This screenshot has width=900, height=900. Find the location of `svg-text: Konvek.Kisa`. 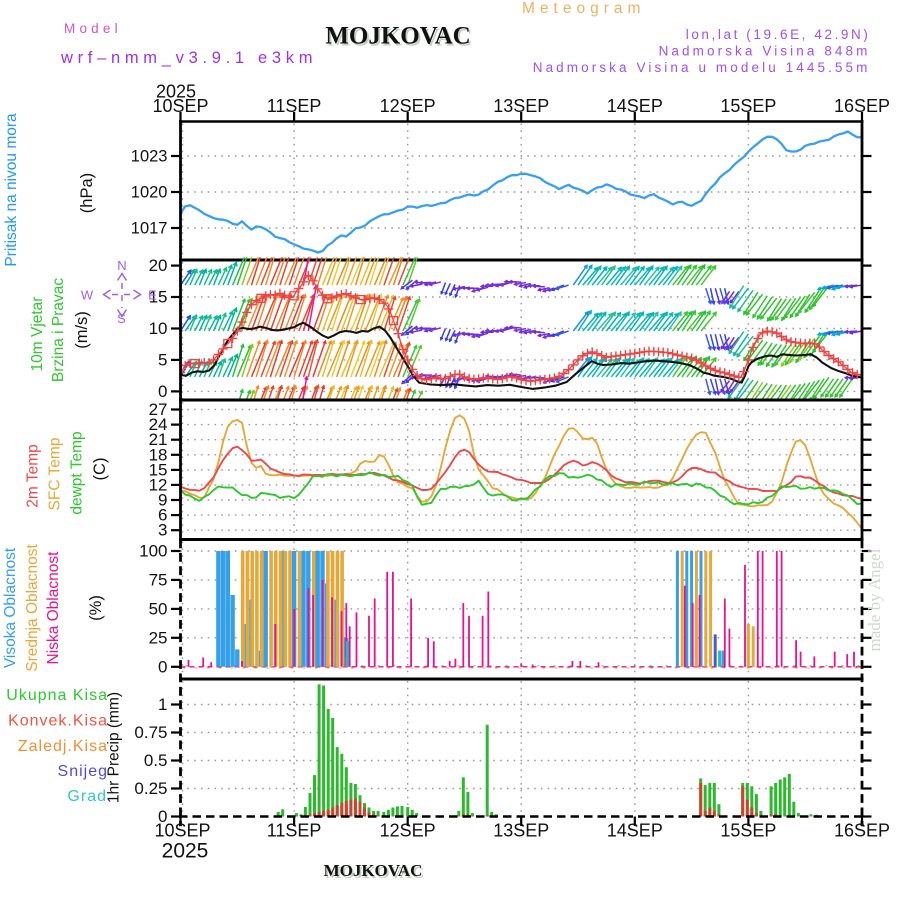

svg-text: Konvek.Kisa is located at coordinates (58, 721).